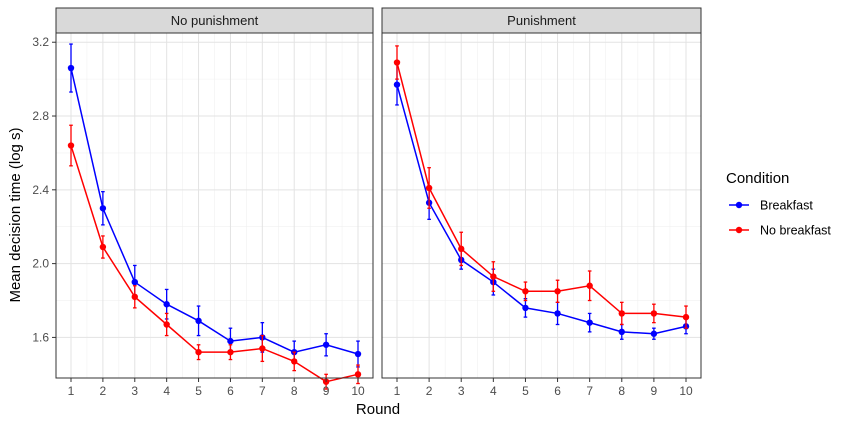 Image resolution: width=850 pixels, height=425 pixels. I want to click on strip-no-punishment, so click(214, 20).